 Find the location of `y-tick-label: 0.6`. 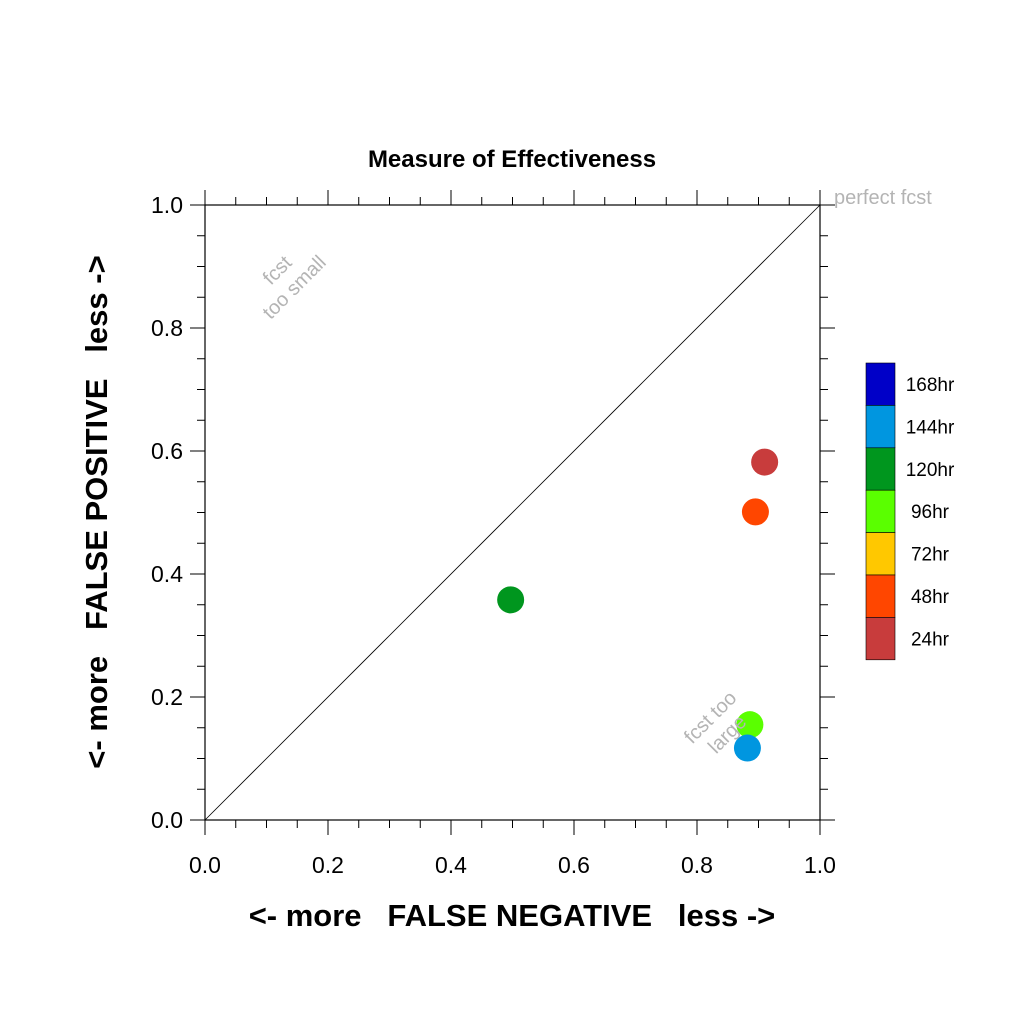

y-tick-label: 0.6 is located at coordinates (167, 451).